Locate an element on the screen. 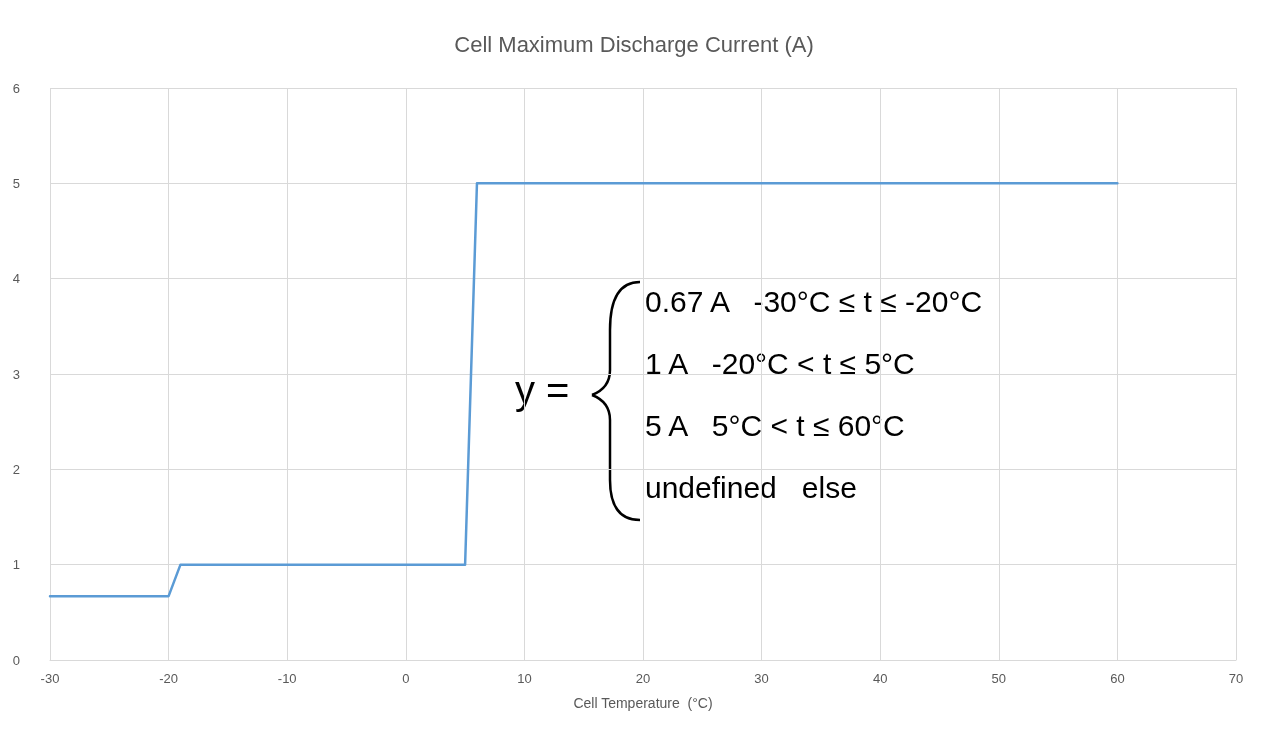 The height and width of the screenshot is (754, 1268). x-tick-label: 30 is located at coordinates (761, 678).